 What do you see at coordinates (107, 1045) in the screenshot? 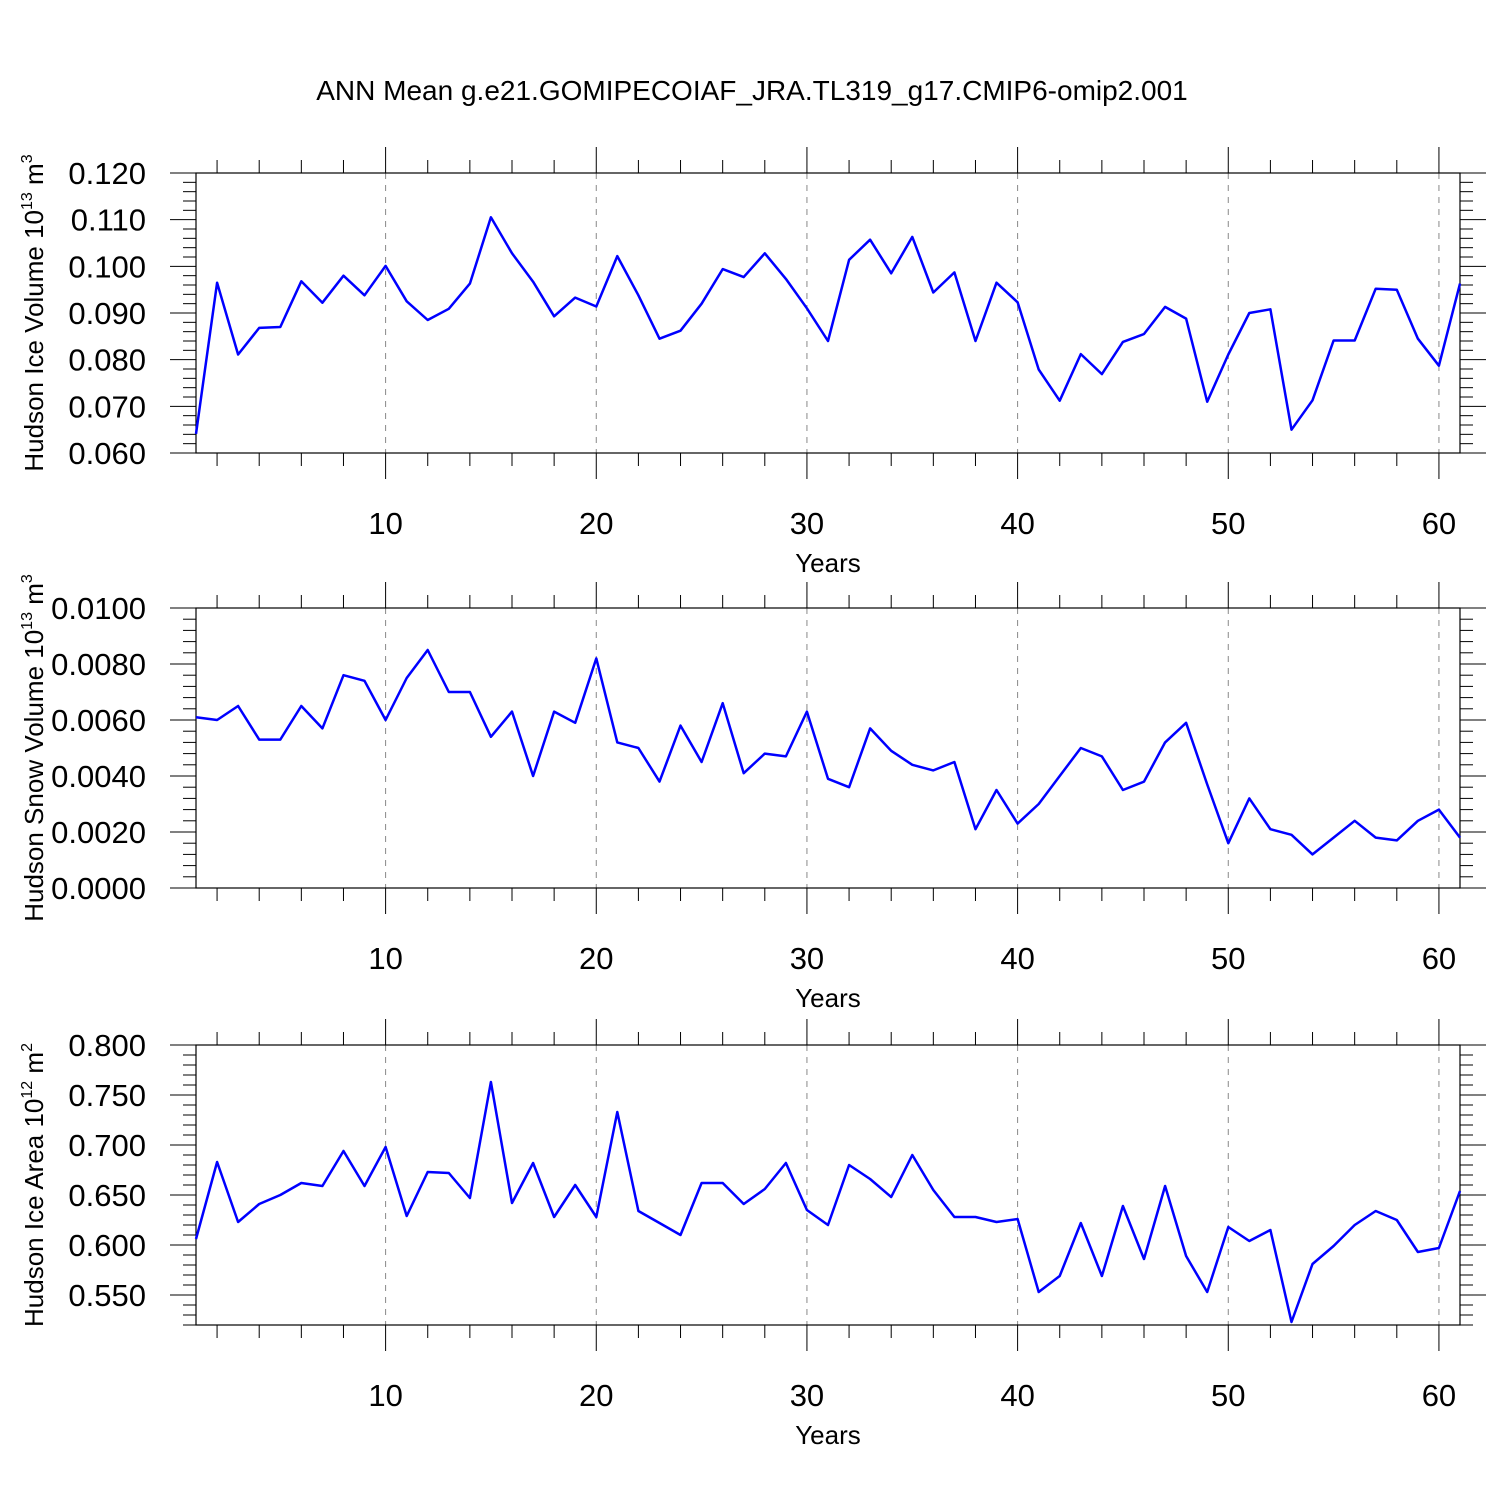
I see `y-tick-label: 0.800` at bounding box center [107, 1045].